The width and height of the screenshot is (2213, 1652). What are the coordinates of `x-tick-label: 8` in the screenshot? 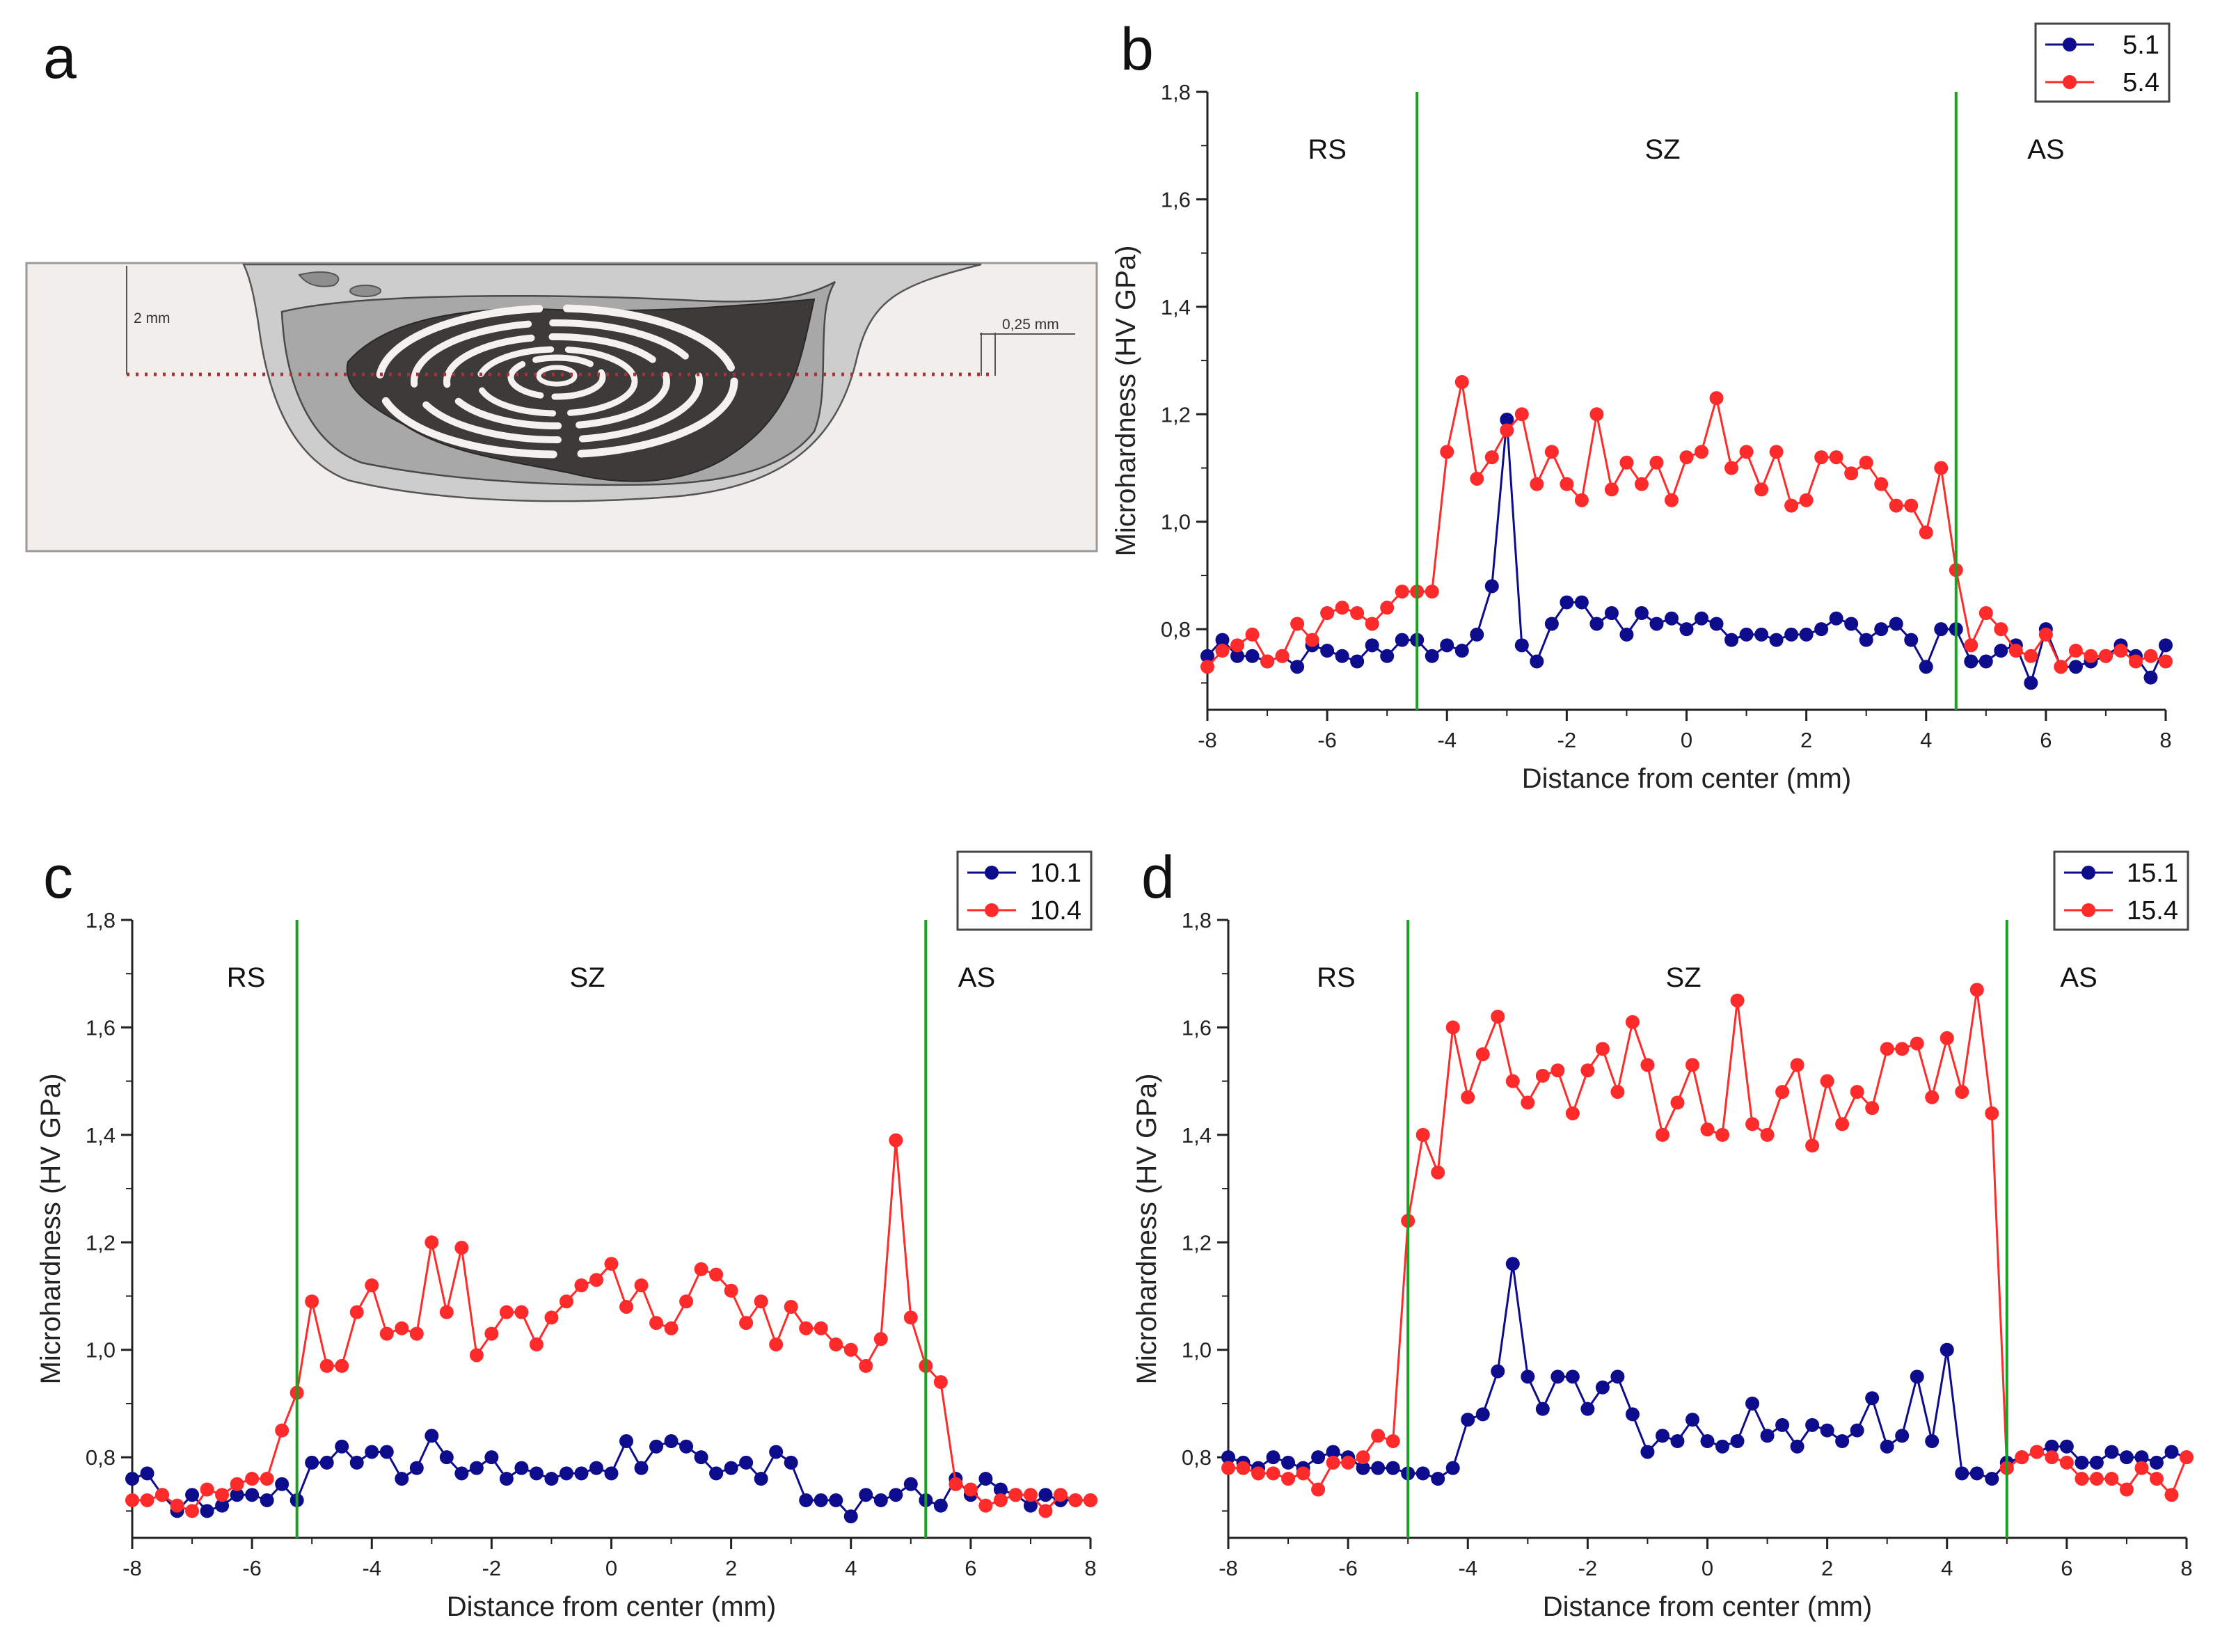 It's located at (2165, 740).